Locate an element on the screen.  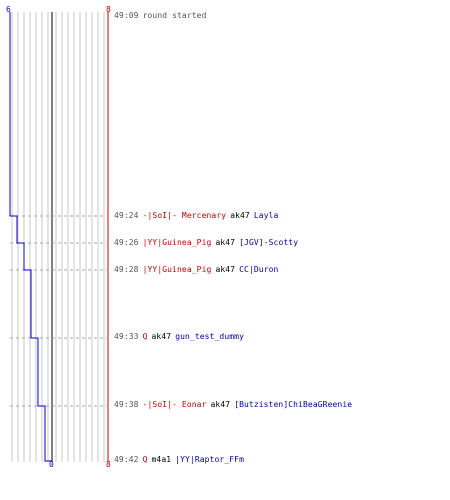
killer-name: -|SoI|- Eonar is located at coordinates (174, 404).